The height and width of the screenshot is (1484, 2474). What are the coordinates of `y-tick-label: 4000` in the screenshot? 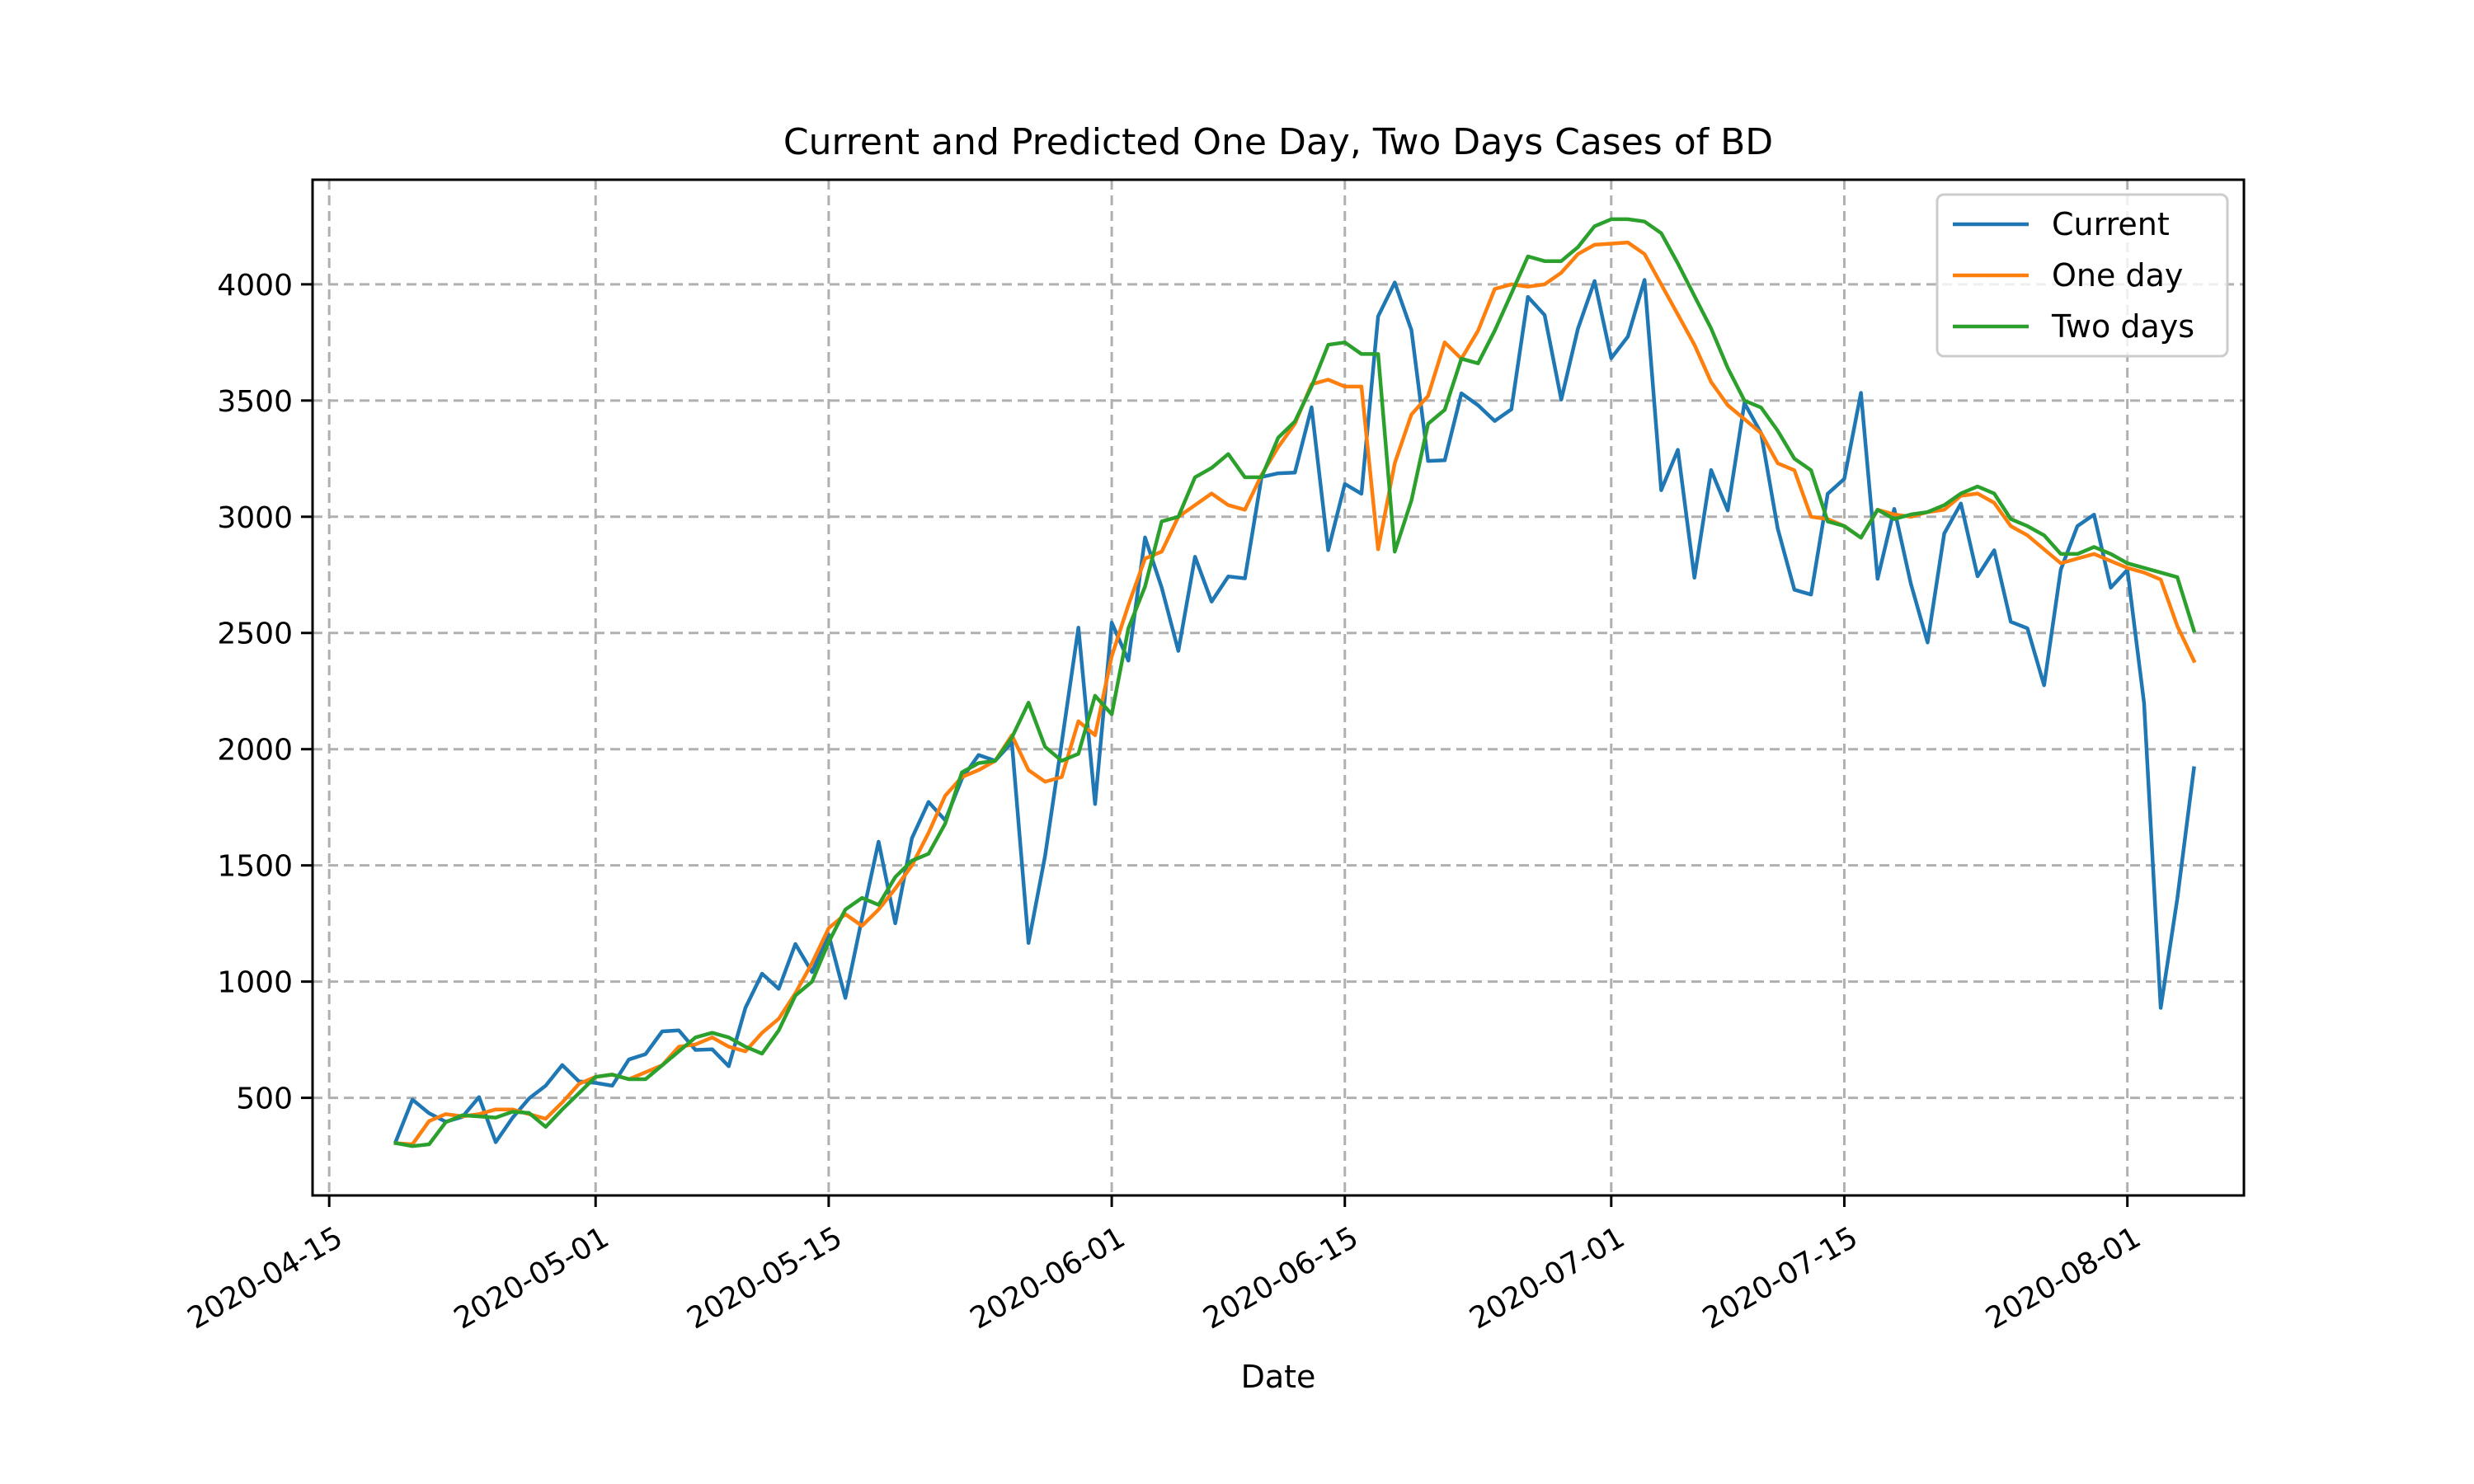 It's located at (255, 286).